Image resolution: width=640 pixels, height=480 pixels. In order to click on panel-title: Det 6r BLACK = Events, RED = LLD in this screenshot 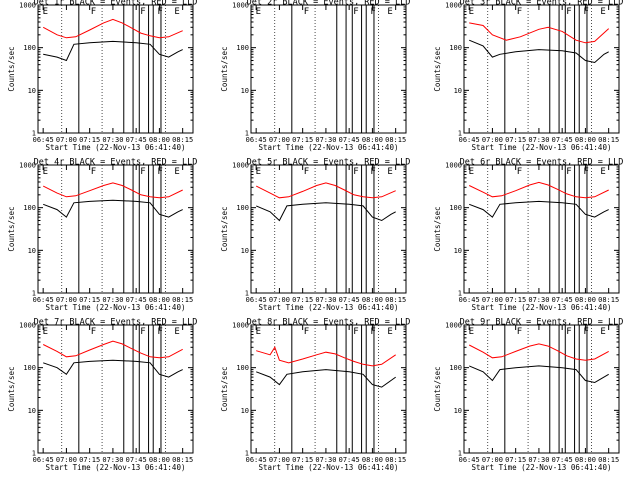, I will do `click(542, 163)`.